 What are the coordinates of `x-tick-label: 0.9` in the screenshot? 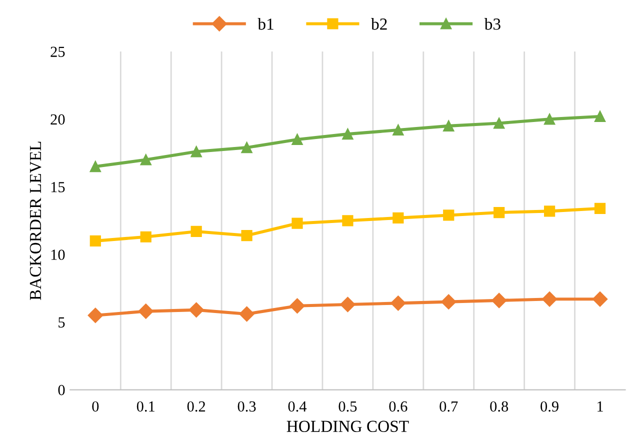 It's located at (549, 406).